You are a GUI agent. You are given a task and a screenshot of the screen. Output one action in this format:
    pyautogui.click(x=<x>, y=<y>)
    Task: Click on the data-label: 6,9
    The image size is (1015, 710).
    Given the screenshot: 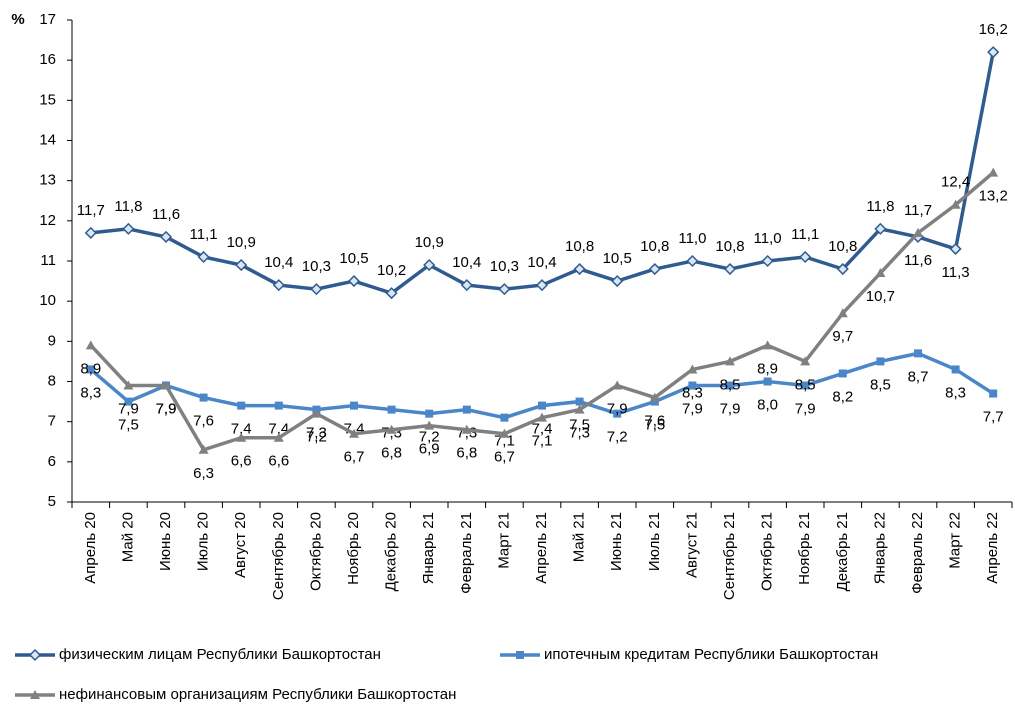 What is the action you would take?
    pyautogui.click(x=429, y=449)
    